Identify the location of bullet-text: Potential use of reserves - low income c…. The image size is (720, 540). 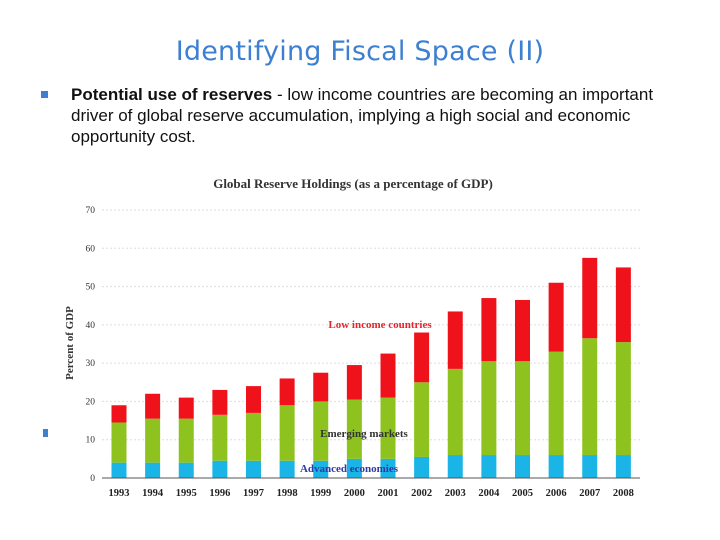
(376, 115).